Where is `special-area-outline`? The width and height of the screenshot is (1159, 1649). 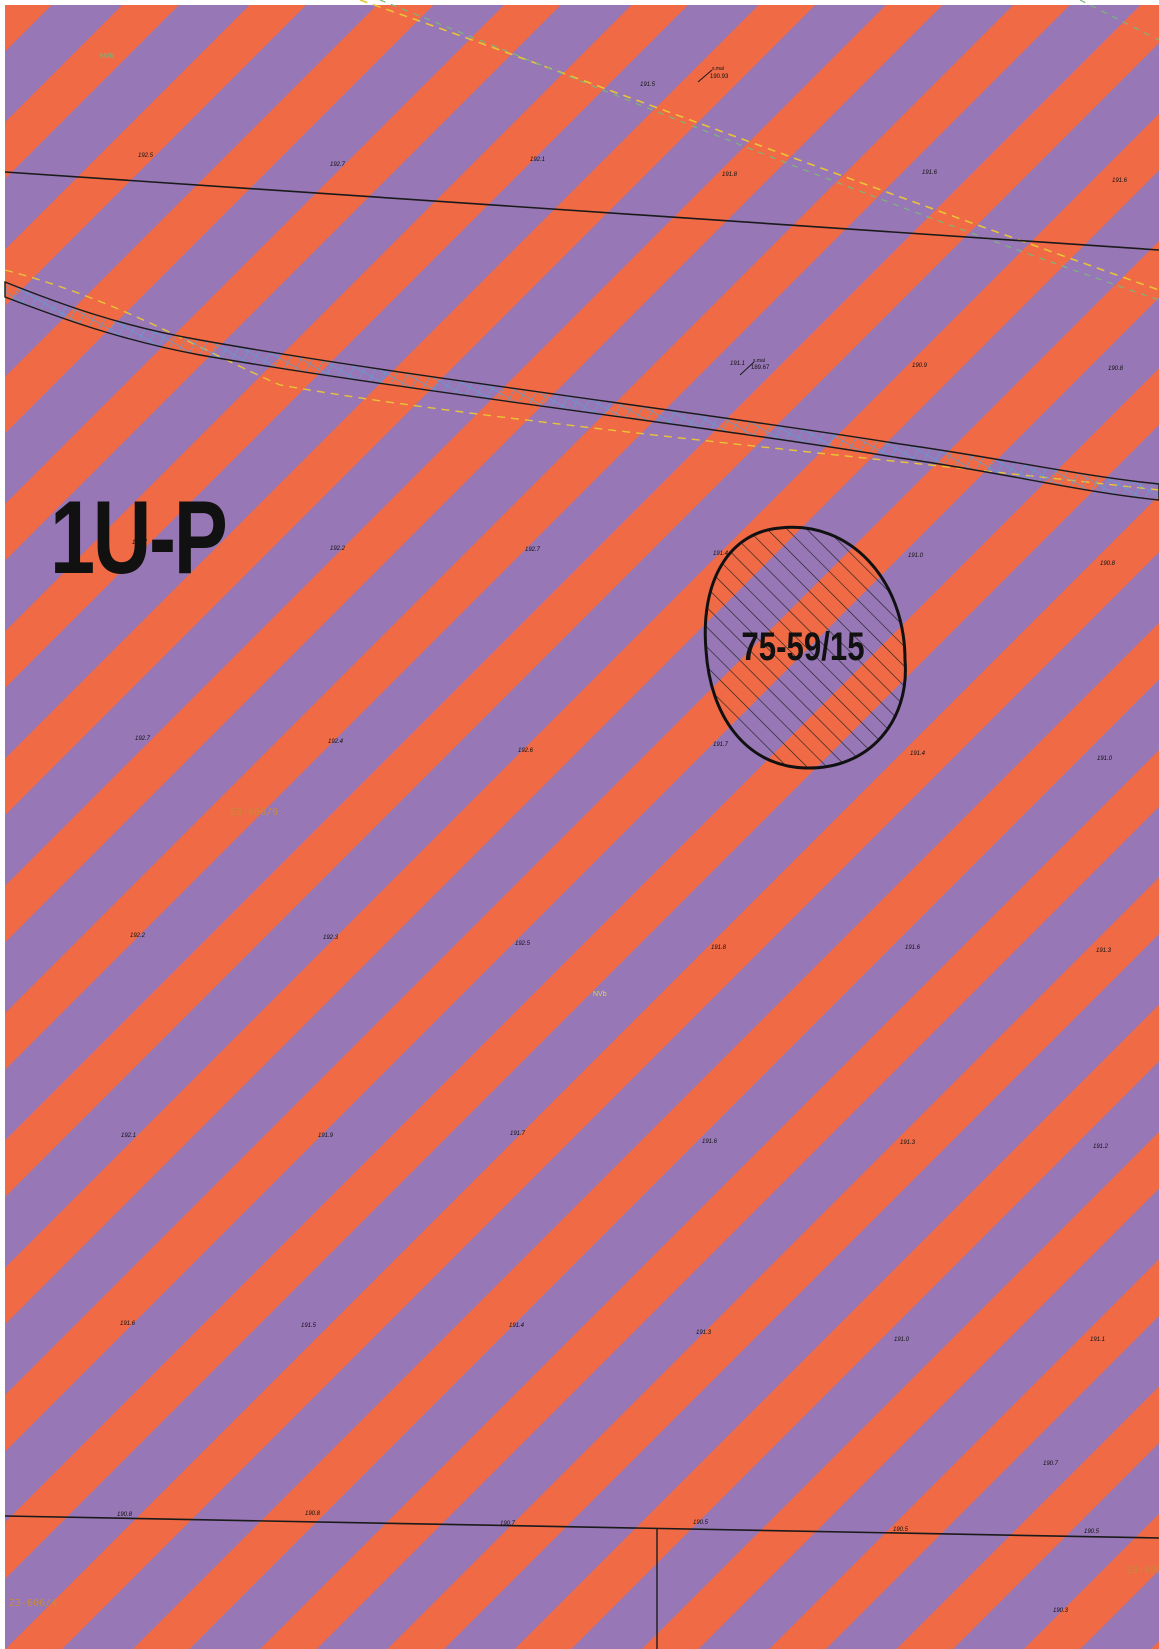
special-area-outline is located at coordinates (805, 647).